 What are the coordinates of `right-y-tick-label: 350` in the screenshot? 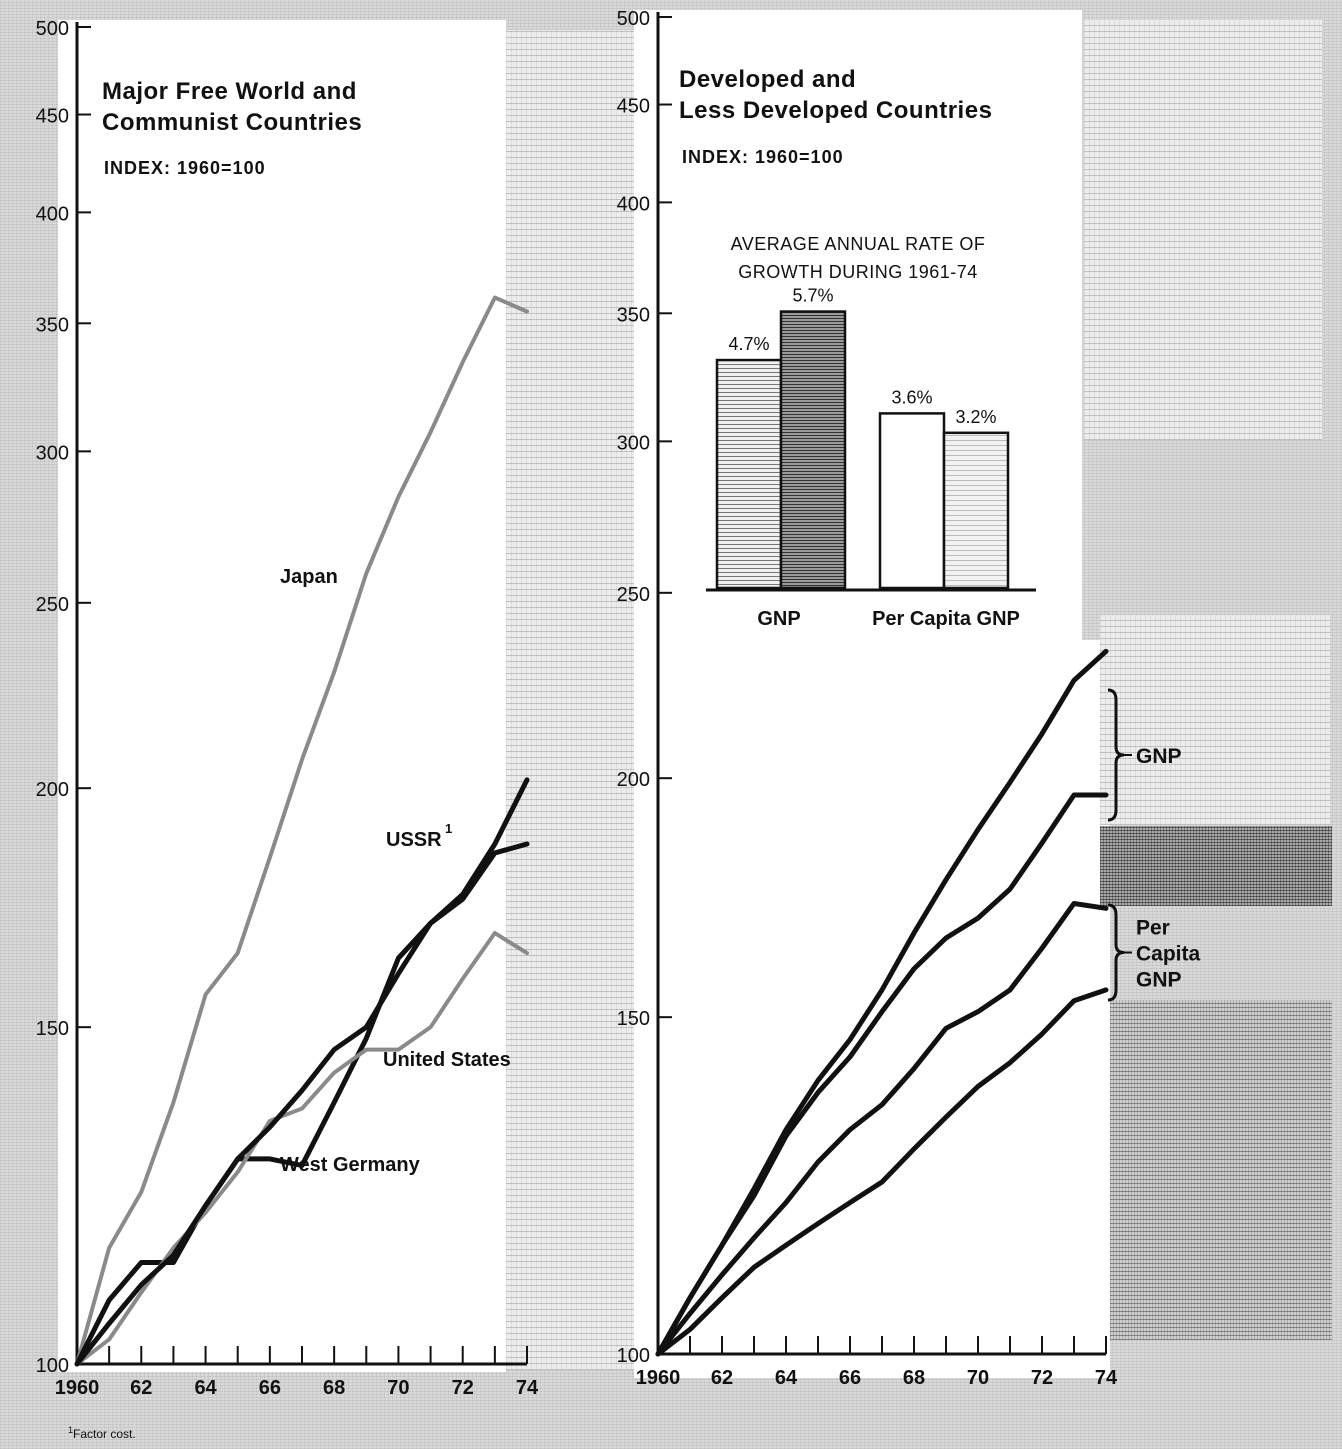 It's located at (633, 315).